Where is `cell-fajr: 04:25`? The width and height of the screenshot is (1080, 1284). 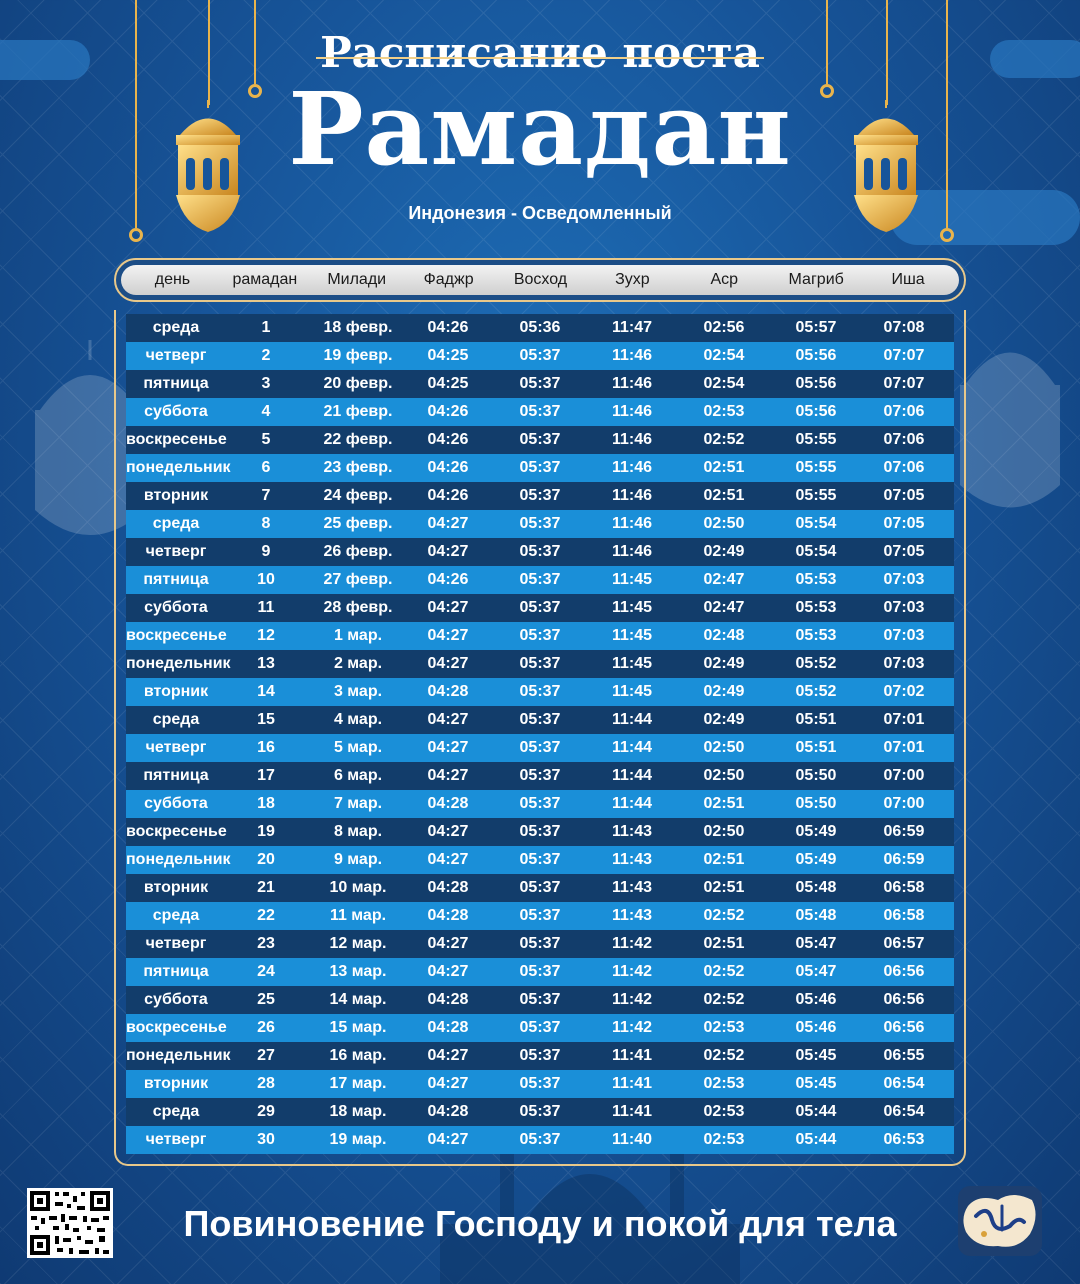
cell-fajr: 04:25 is located at coordinates (448, 383).